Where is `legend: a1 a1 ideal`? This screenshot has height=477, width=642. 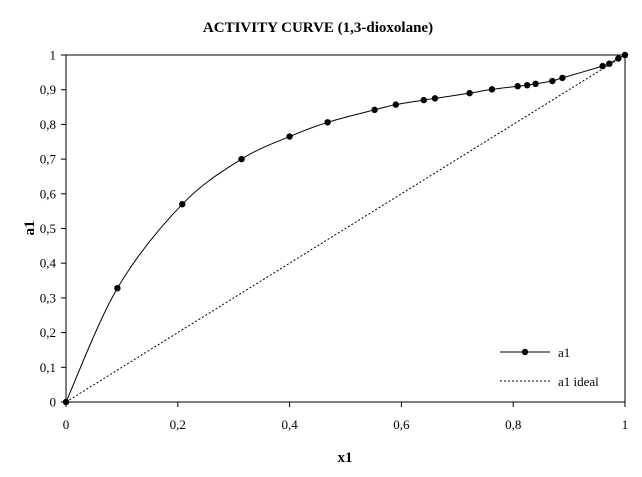 legend: a1 a1 ideal is located at coordinates (549, 367).